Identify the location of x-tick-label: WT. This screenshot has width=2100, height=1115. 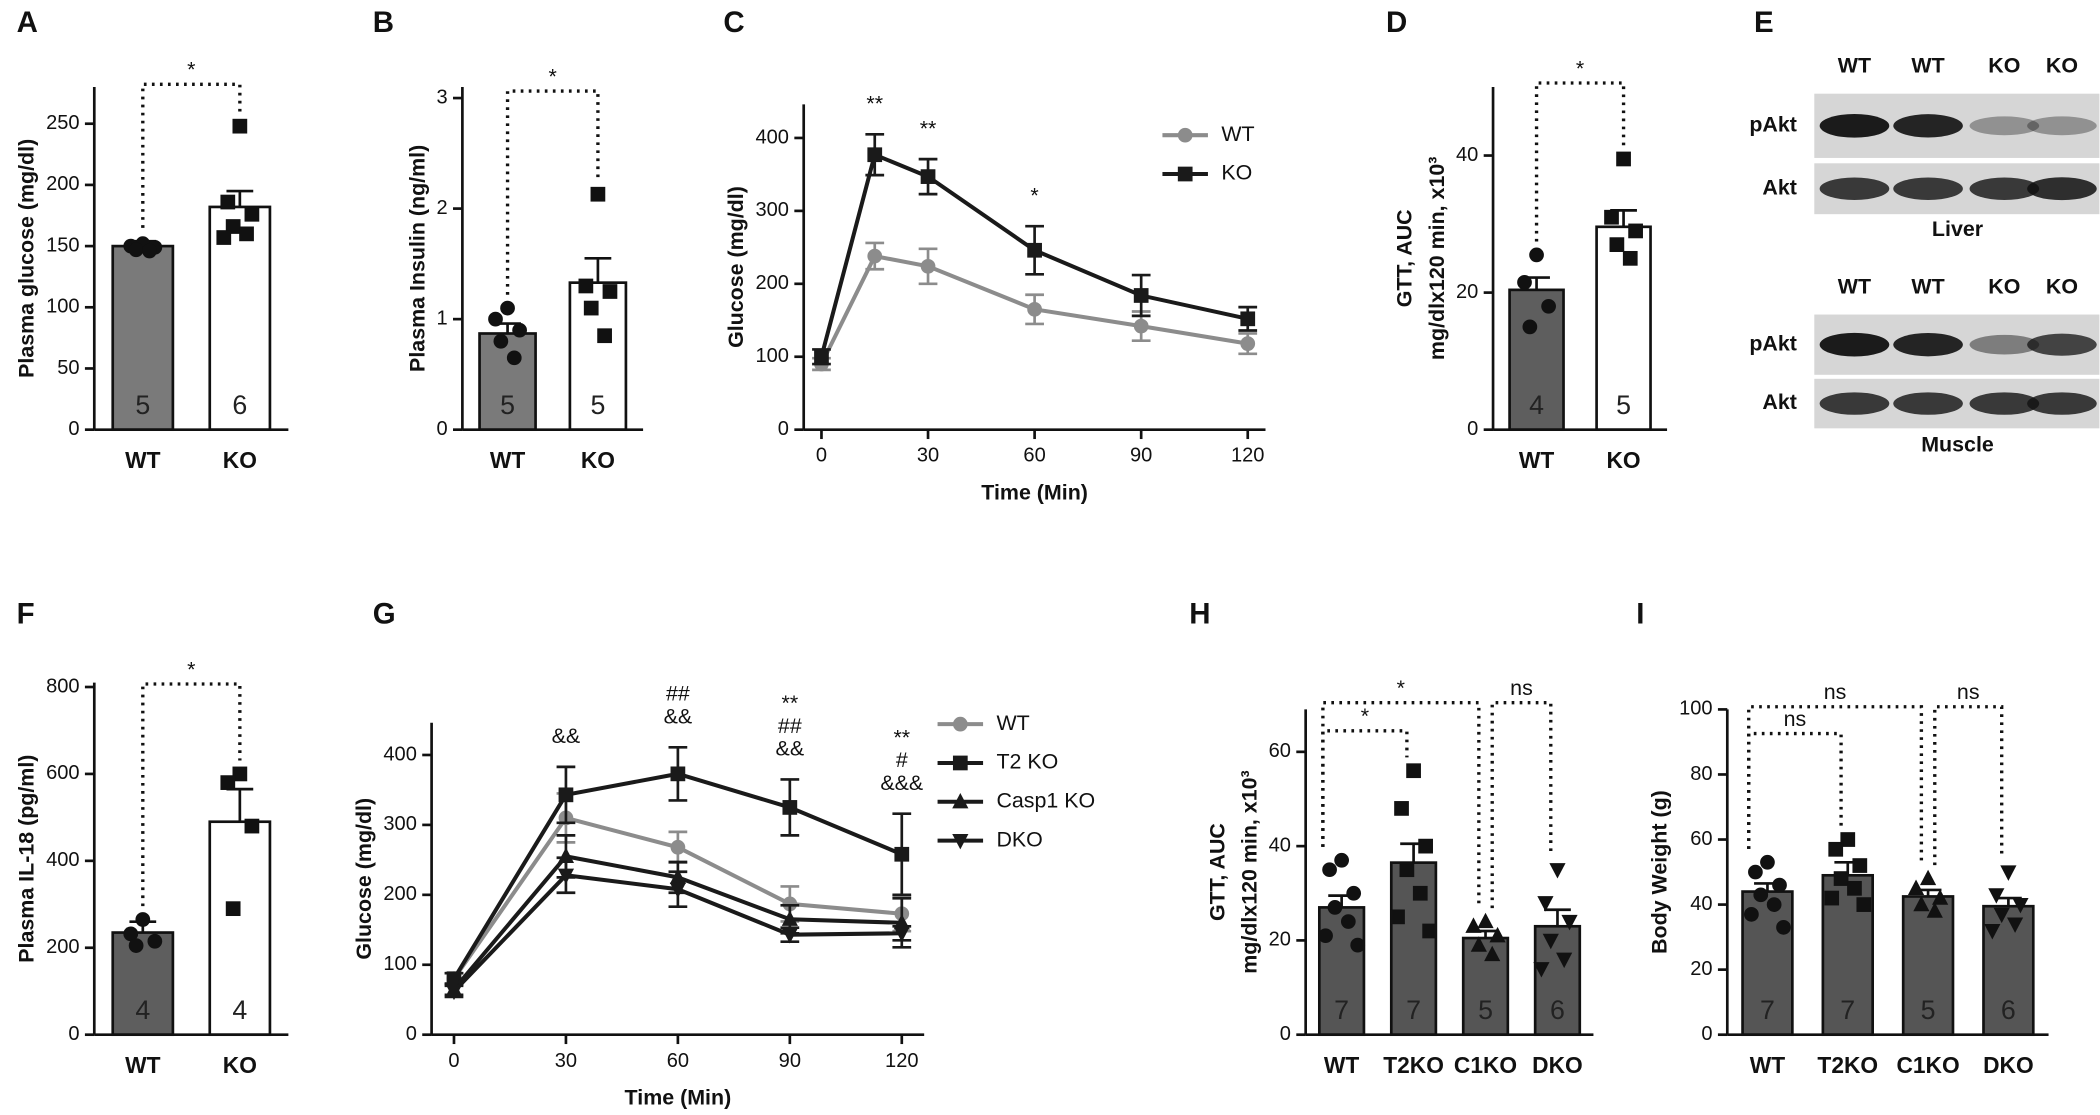
(1341, 1065).